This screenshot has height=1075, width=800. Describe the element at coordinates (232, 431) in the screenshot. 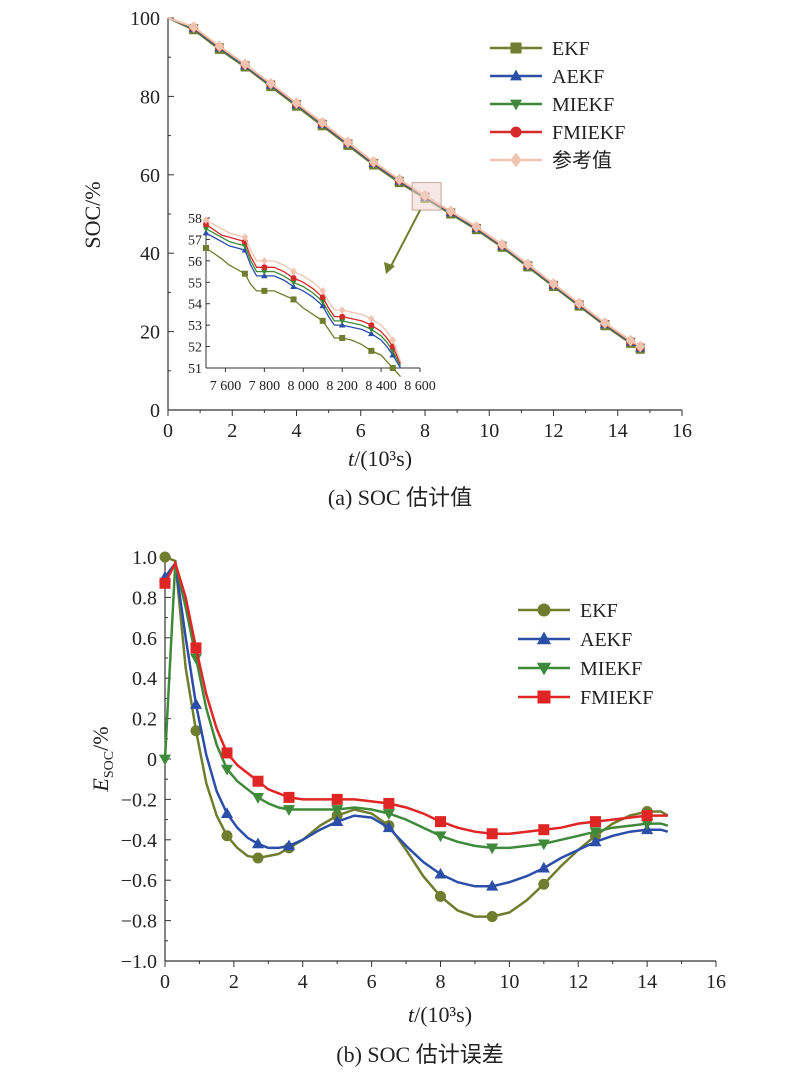

I see `x-tick-label: 2` at that location.